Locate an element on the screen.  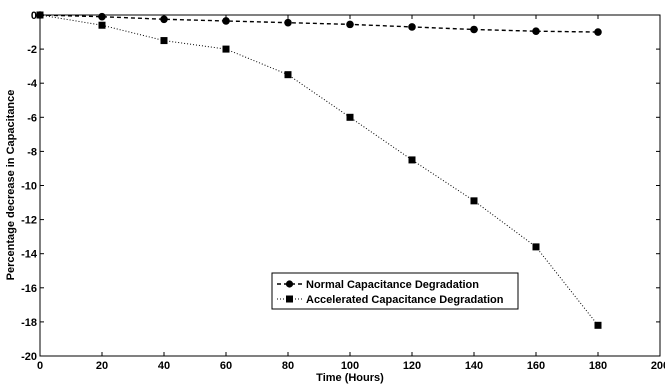
legend-label-accelerated: Accelerated Capacitance Degradation is located at coordinates (405, 300).